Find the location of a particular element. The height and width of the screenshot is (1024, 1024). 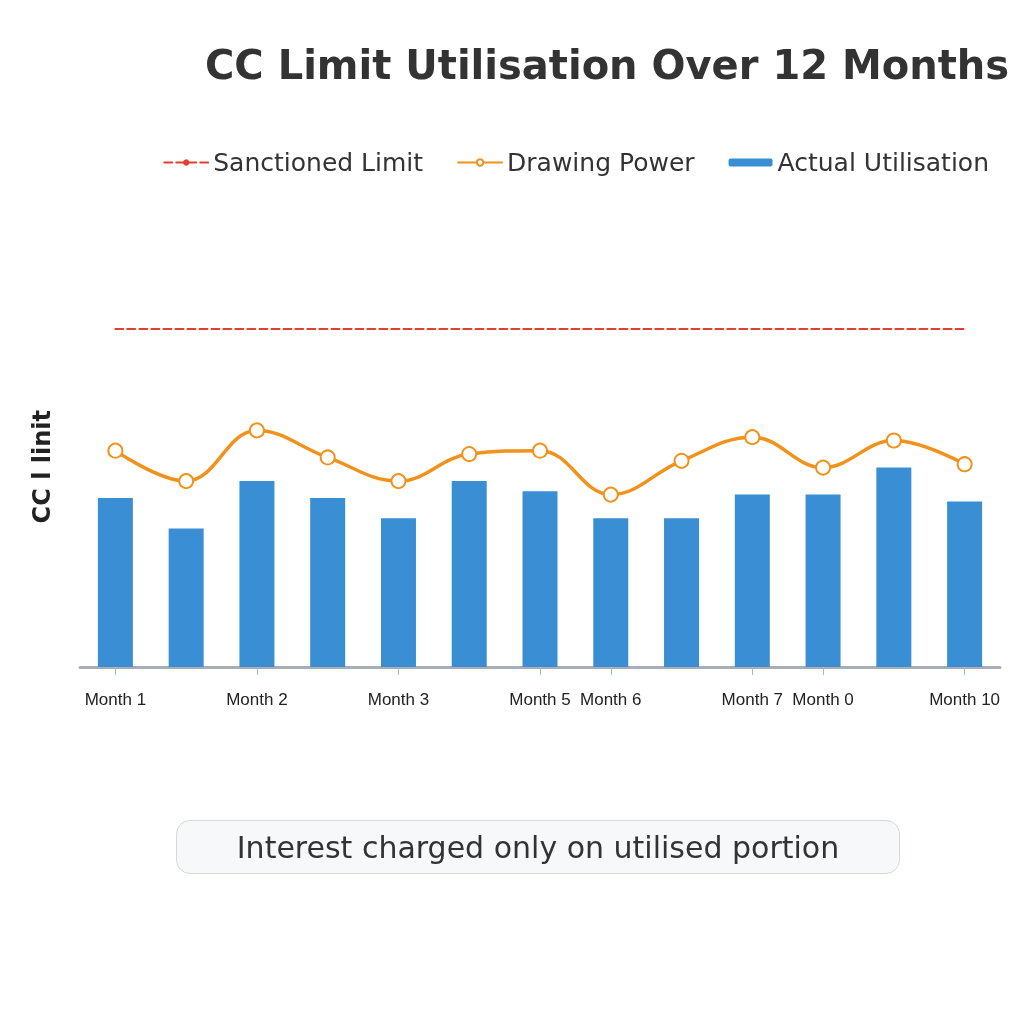

x-tick-label: Month 6 is located at coordinates (611, 699).